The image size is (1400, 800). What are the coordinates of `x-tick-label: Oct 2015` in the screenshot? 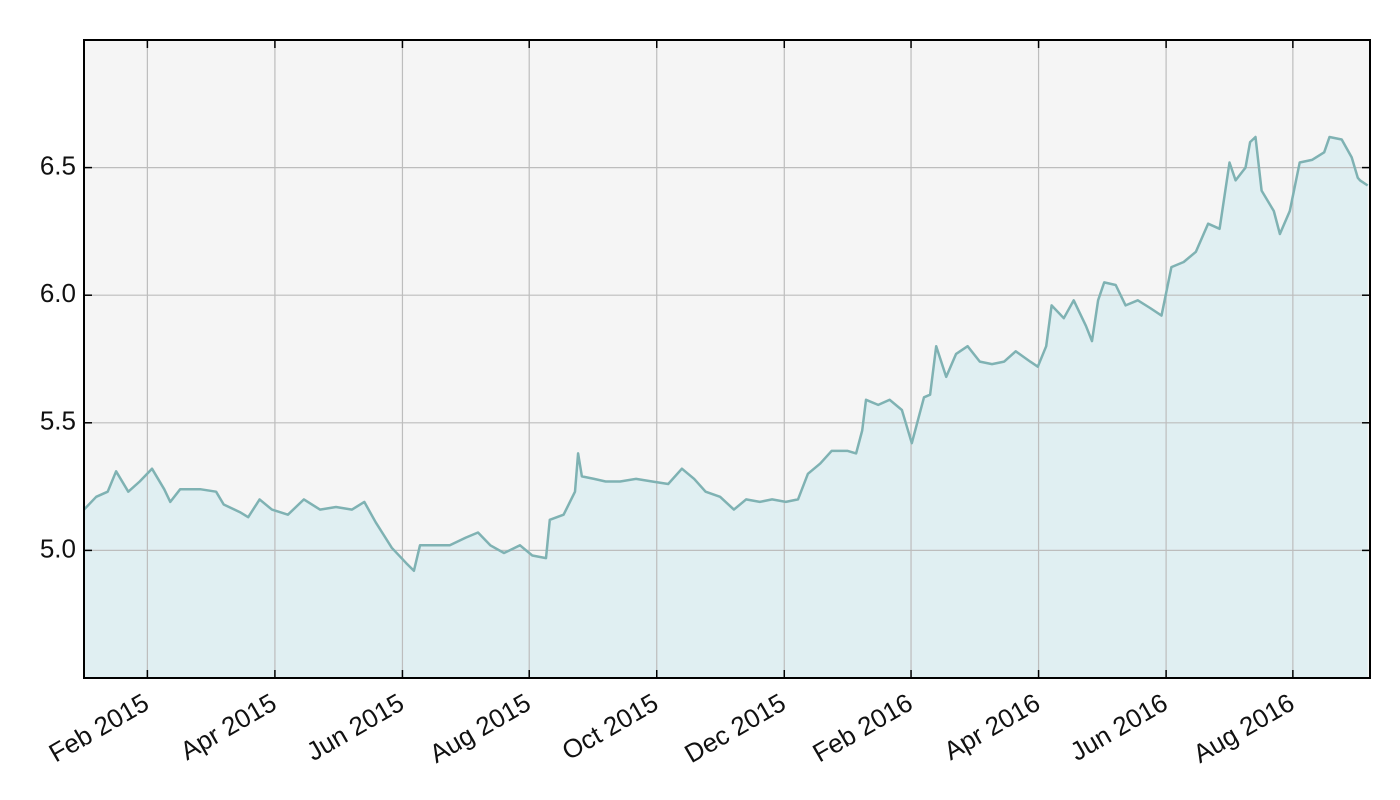 It's located at (610, 726).